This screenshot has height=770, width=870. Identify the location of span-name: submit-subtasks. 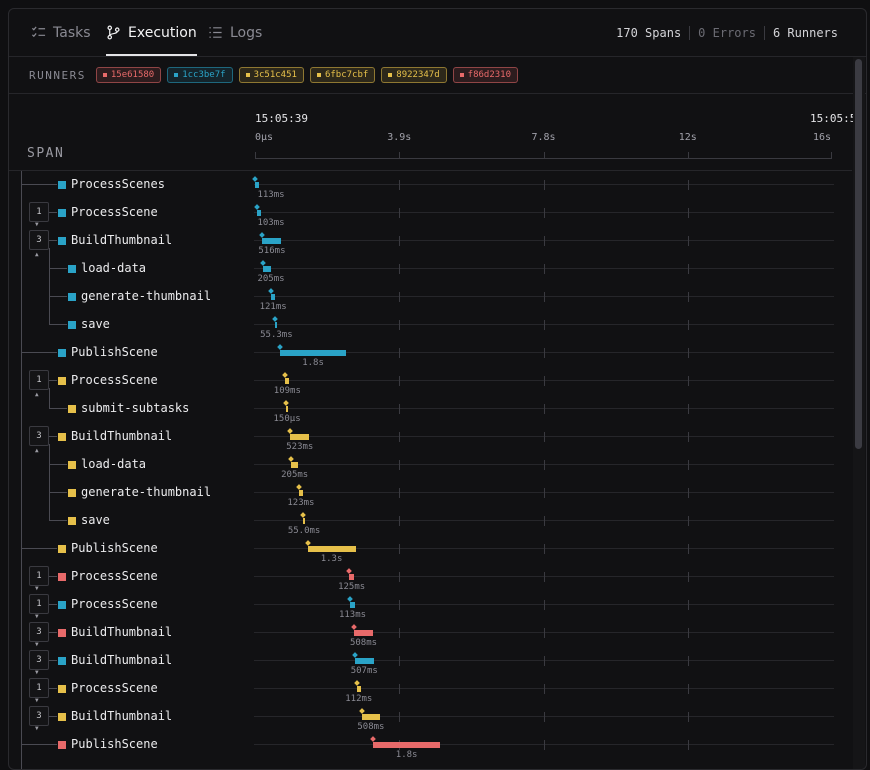
(135, 408).